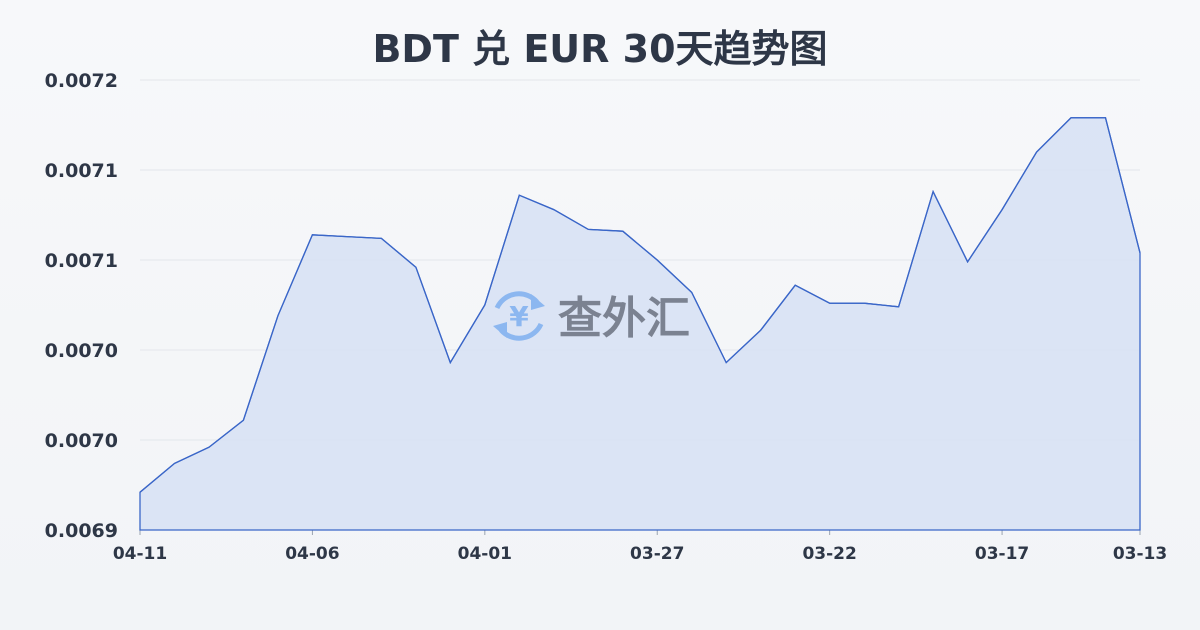 Image resolution: width=1200 pixels, height=630 pixels. What do you see at coordinates (485, 554) in the screenshot?
I see `x-tick-label: 04-01` at bounding box center [485, 554].